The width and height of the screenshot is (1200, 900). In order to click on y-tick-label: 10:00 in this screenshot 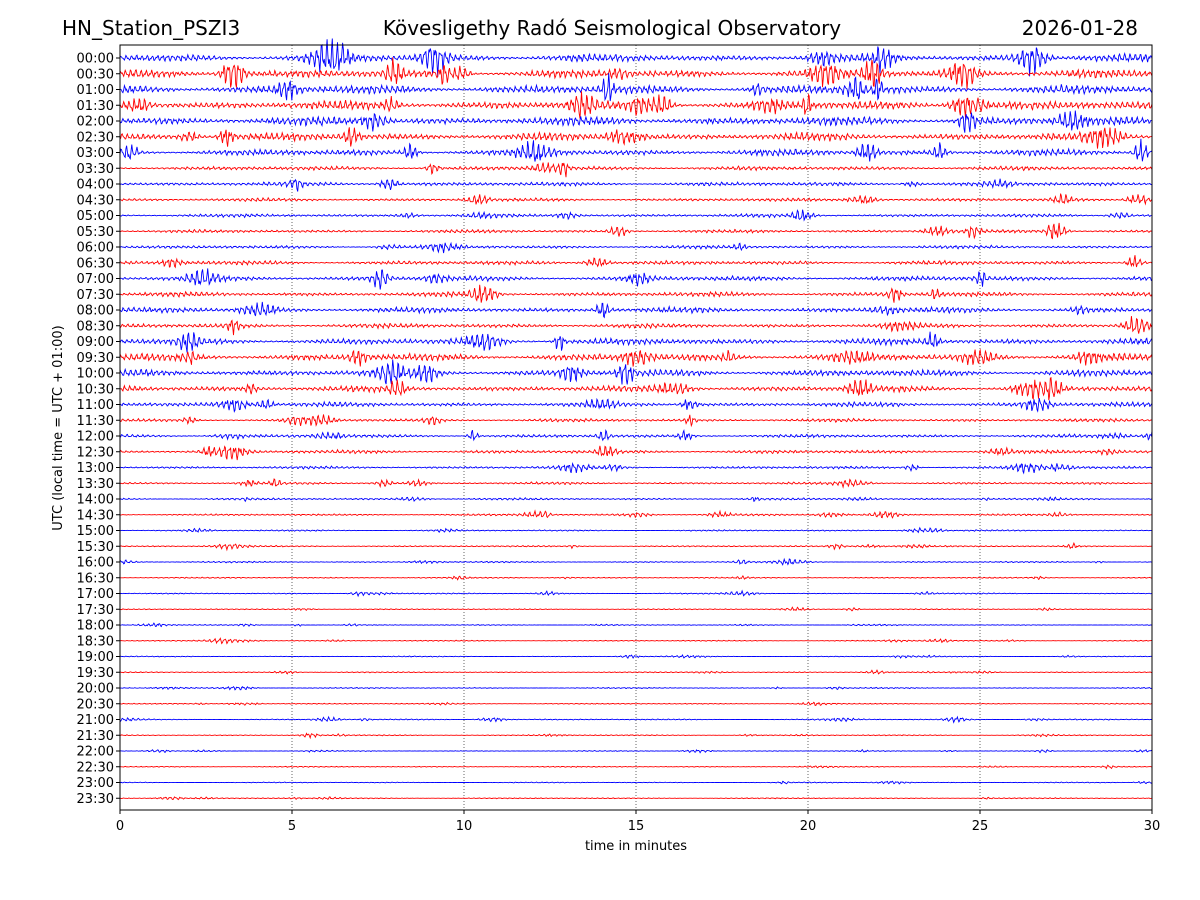, I will do `click(95, 374)`.